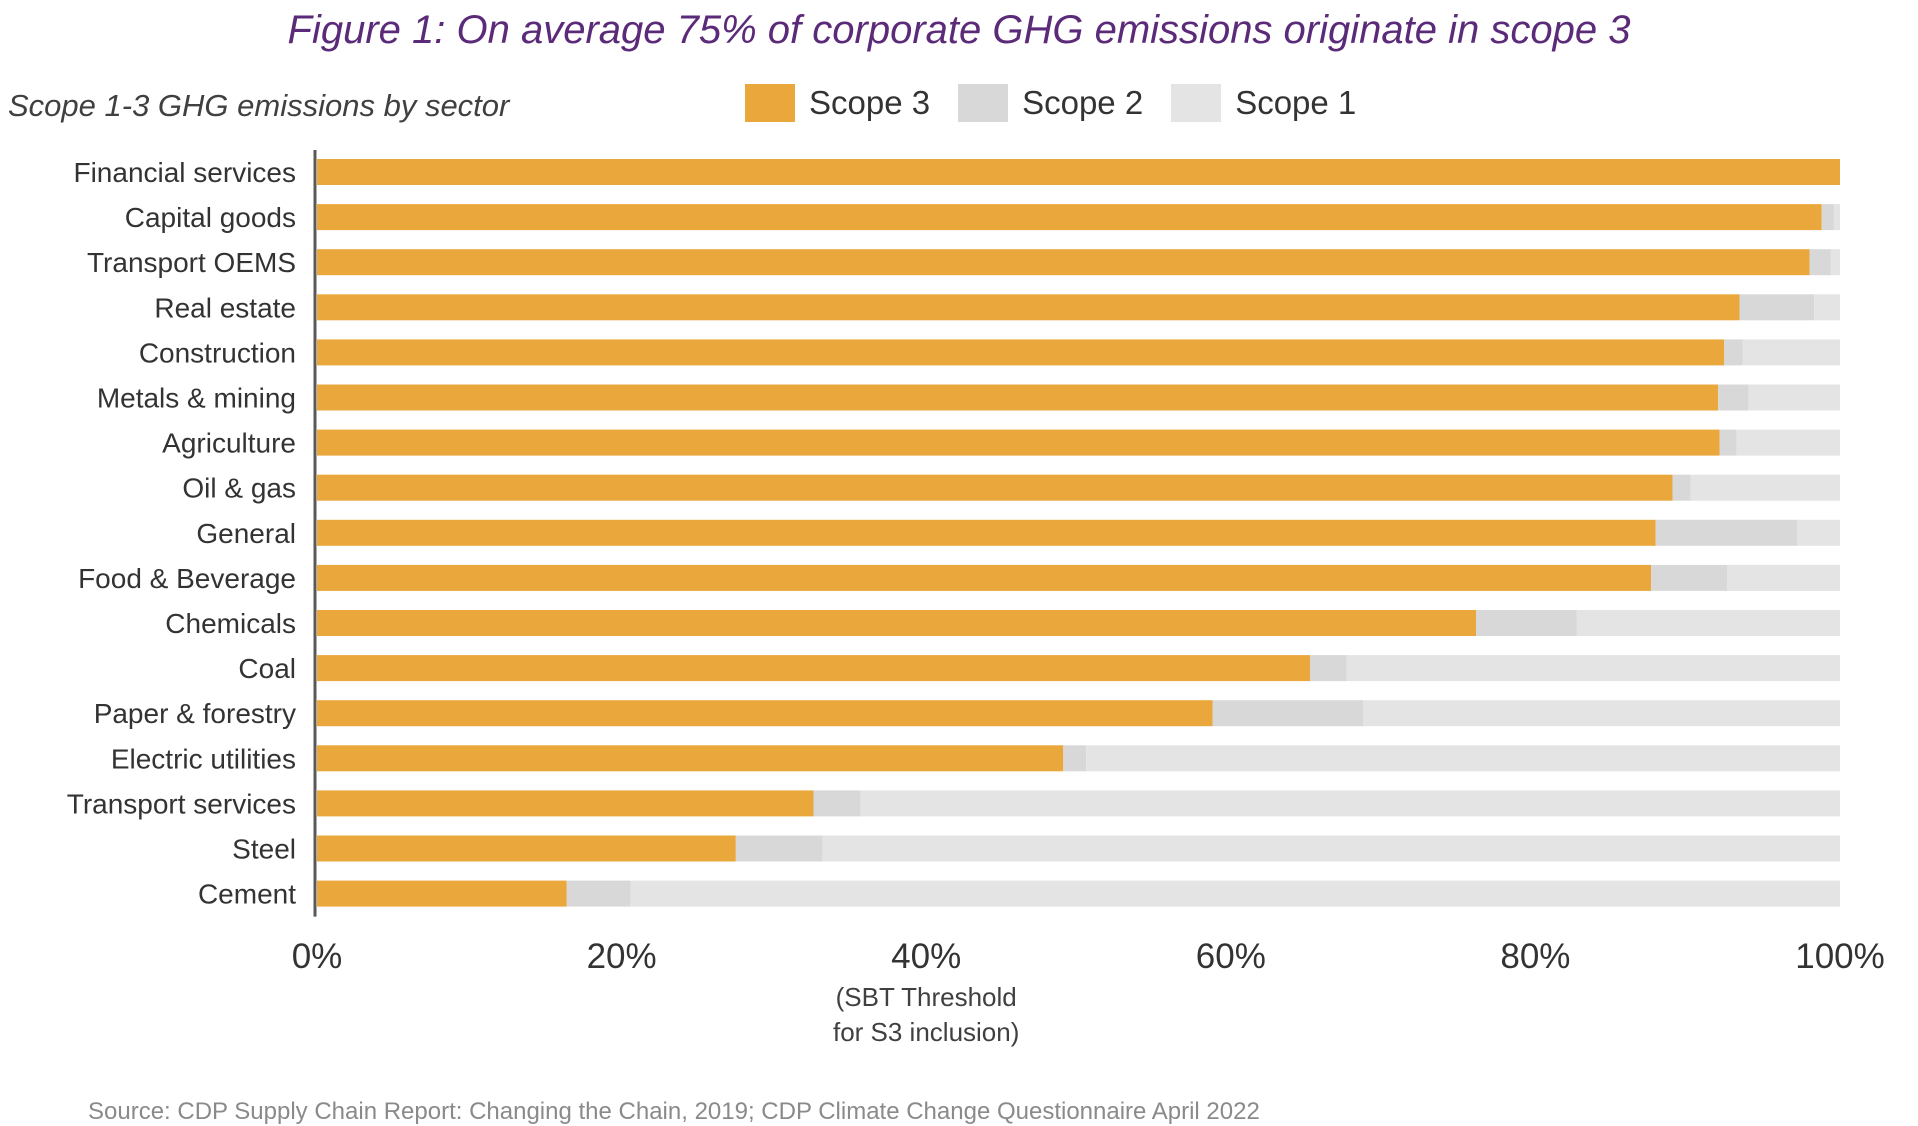 The image size is (1918, 1126). Describe the element at coordinates (239, 488) in the screenshot. I see `category-label: Oil & gas` at that location.